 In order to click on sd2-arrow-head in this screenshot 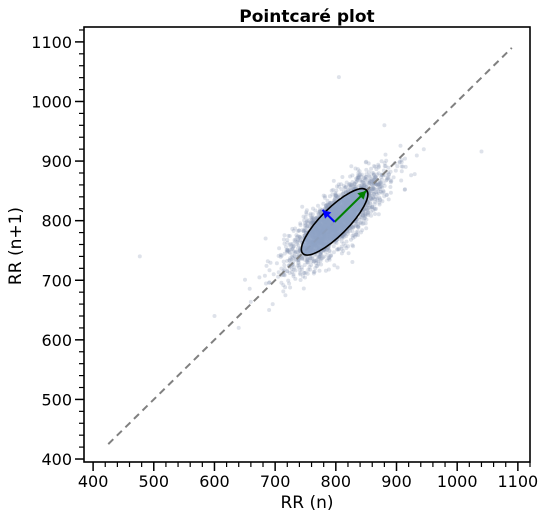, I will do `click(362, 195)`.